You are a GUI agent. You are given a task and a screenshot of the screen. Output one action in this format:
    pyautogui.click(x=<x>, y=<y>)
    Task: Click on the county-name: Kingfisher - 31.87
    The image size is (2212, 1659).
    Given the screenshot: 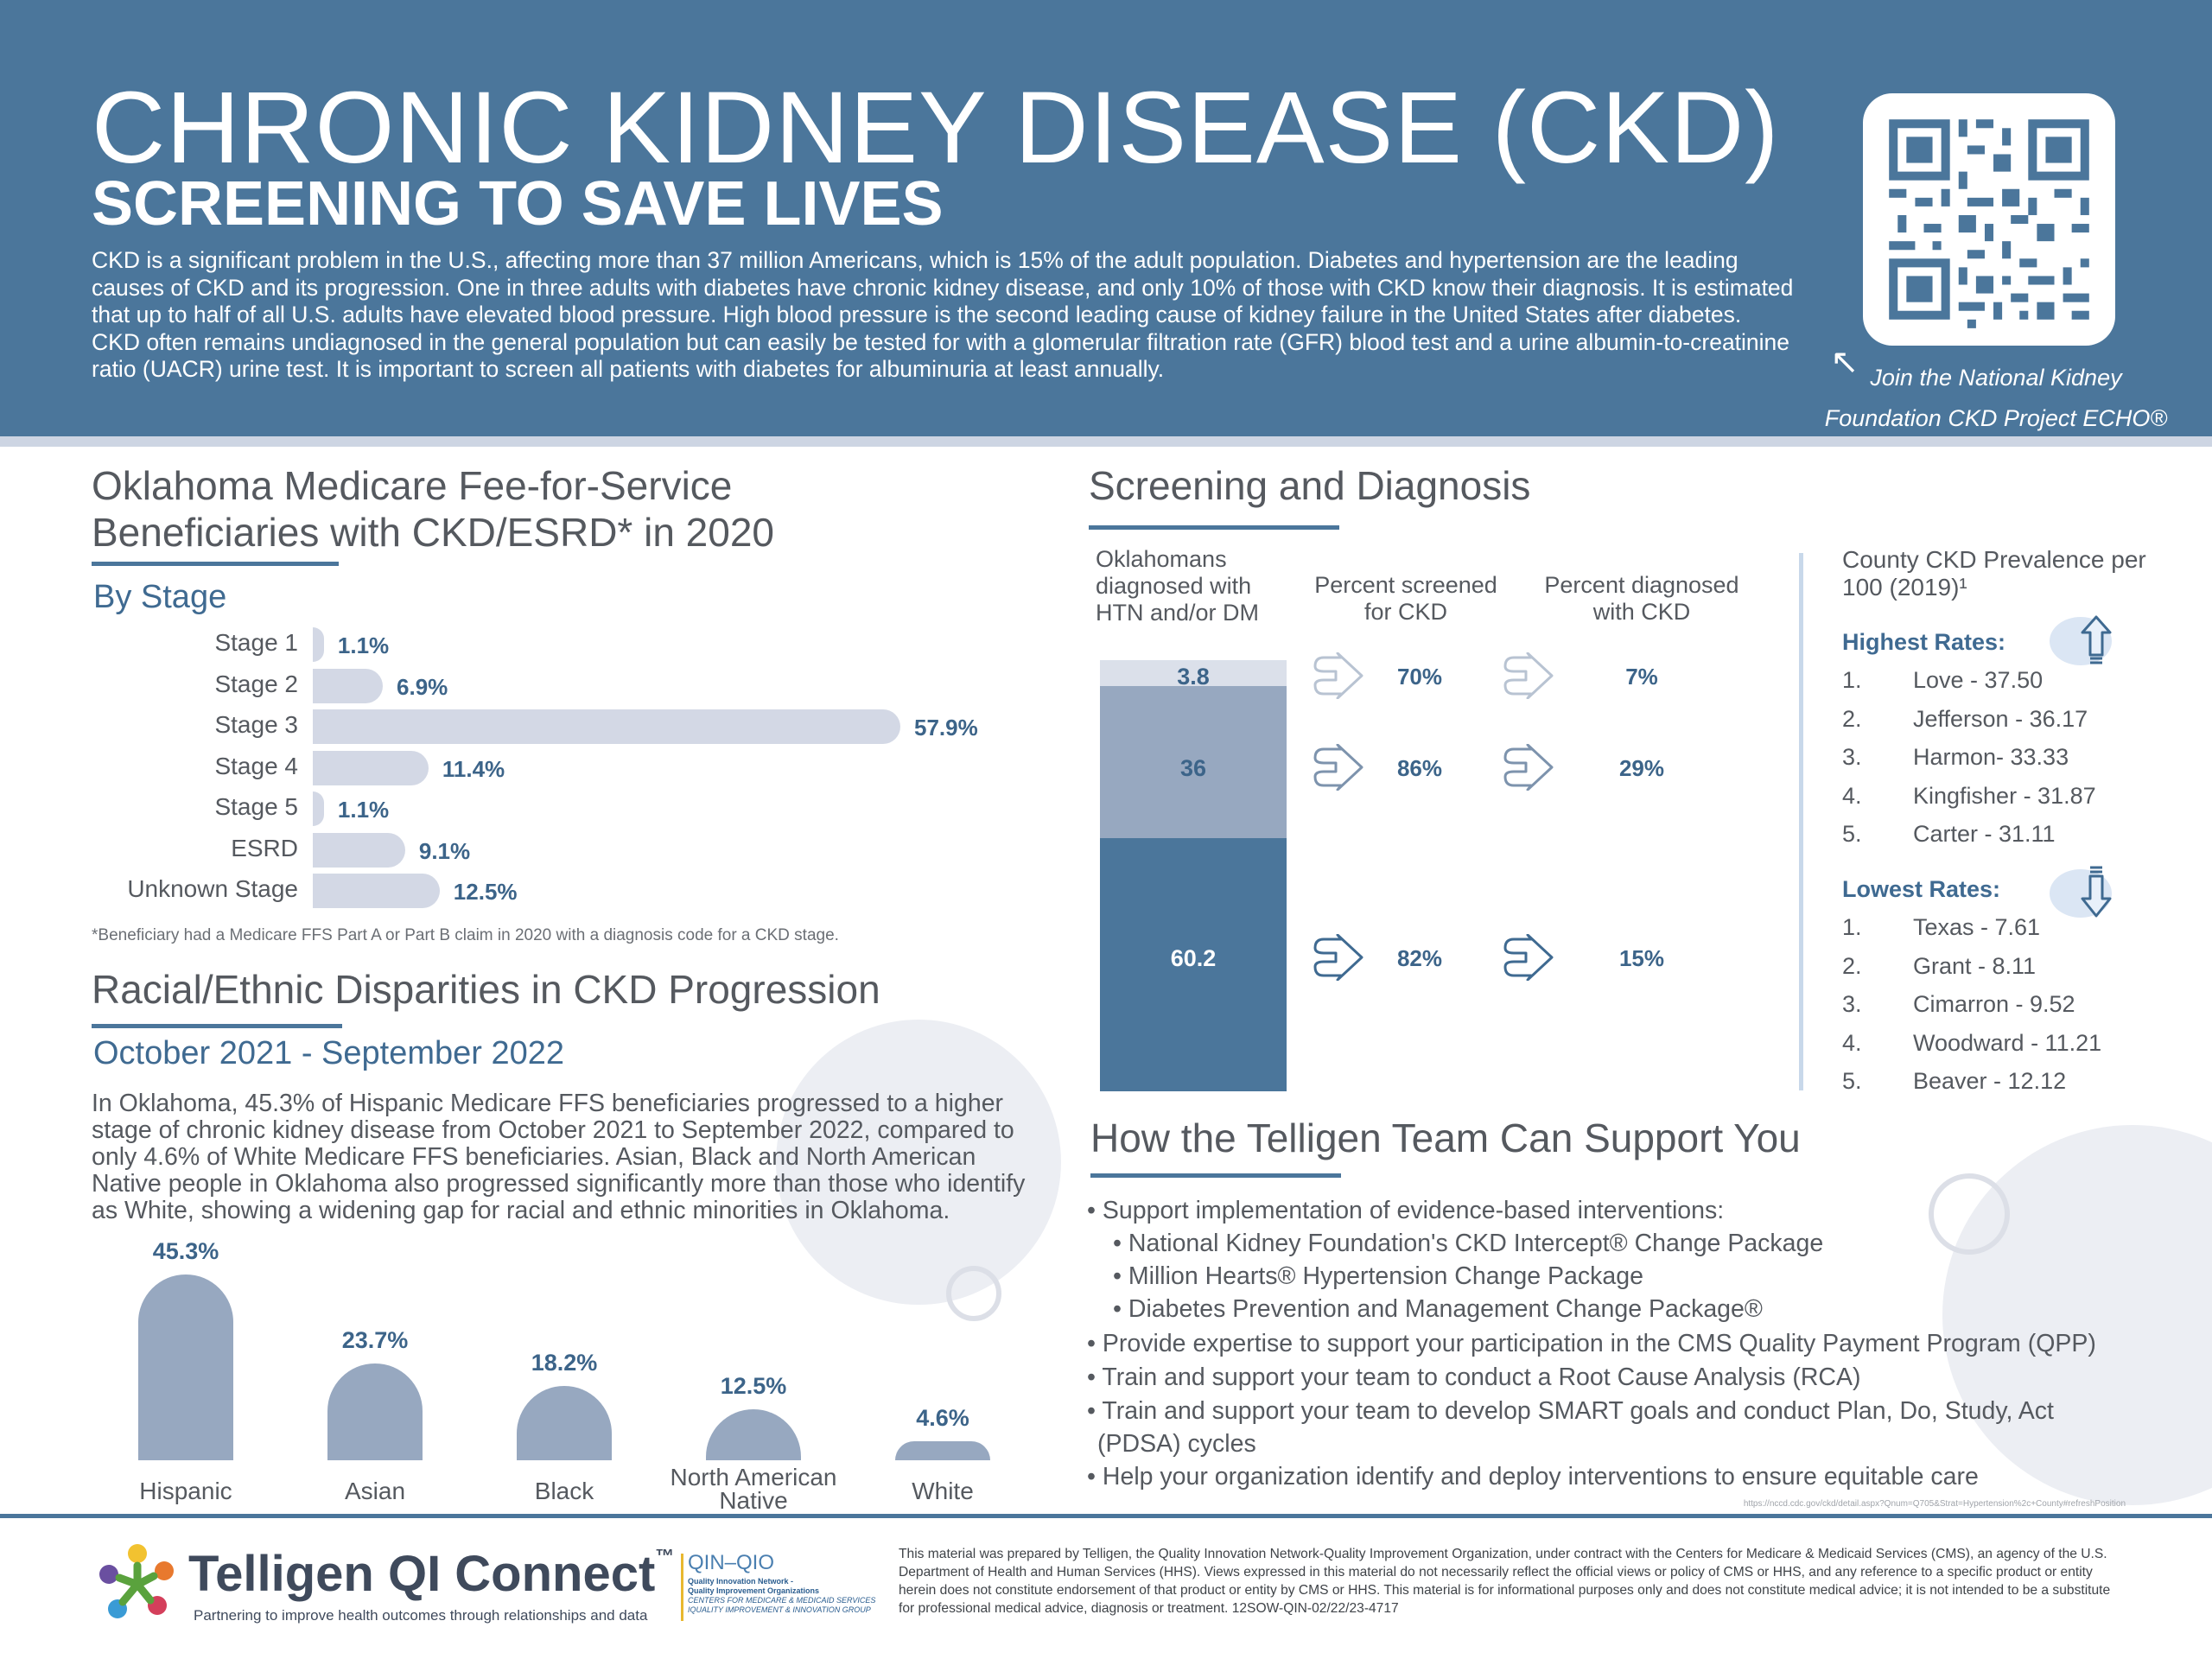 What is the action you would take?
    pyautogui.click(x=2005, y=795)
    